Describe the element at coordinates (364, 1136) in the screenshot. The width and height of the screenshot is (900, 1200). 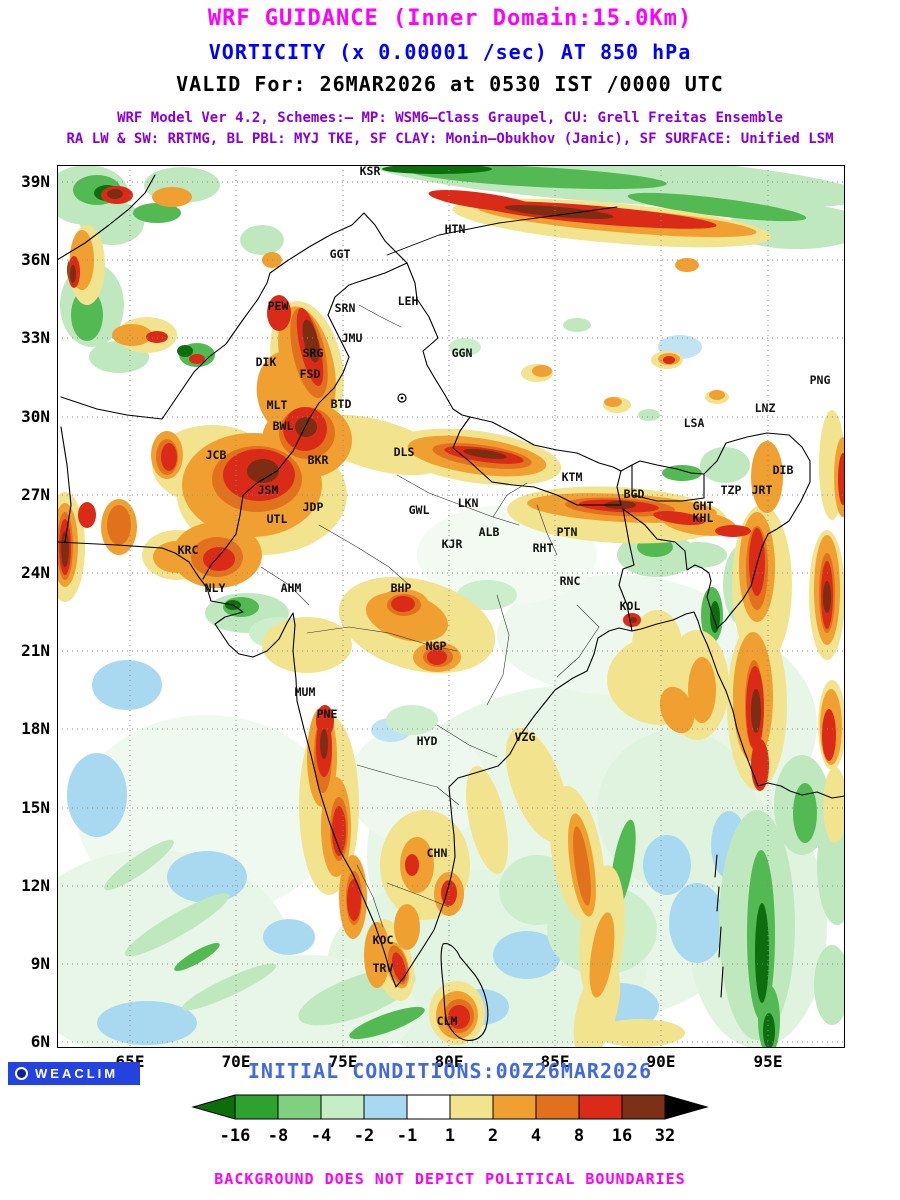
I see `colorbar-tick-label: -2` at that location.